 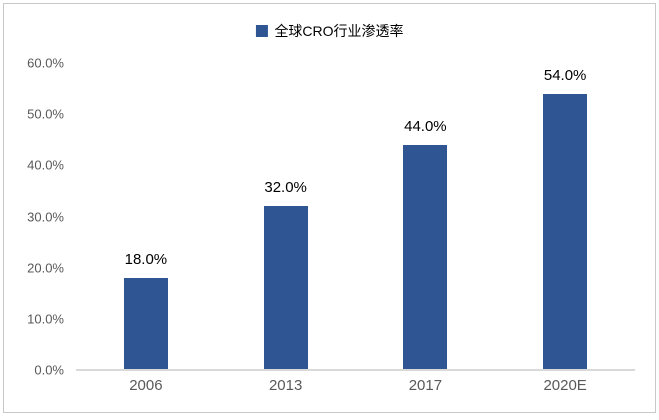 What do you see at coordinates (45, 268) in the screenshot?
I see `y-tick-label: 20.0%` at bounding box center [45, 268].